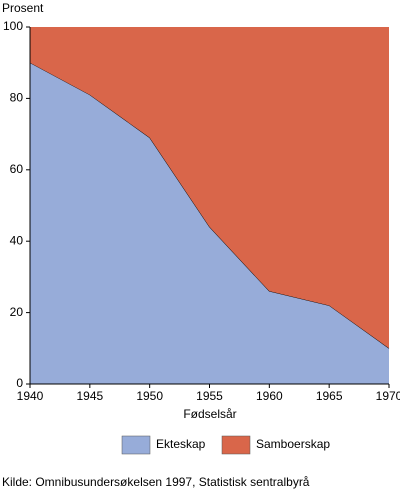 This screenshot has width=400, height=492. Describe the element at coordinates (23, 8) in the screenshot. I see `y-axis-label: Prosent` at that location.